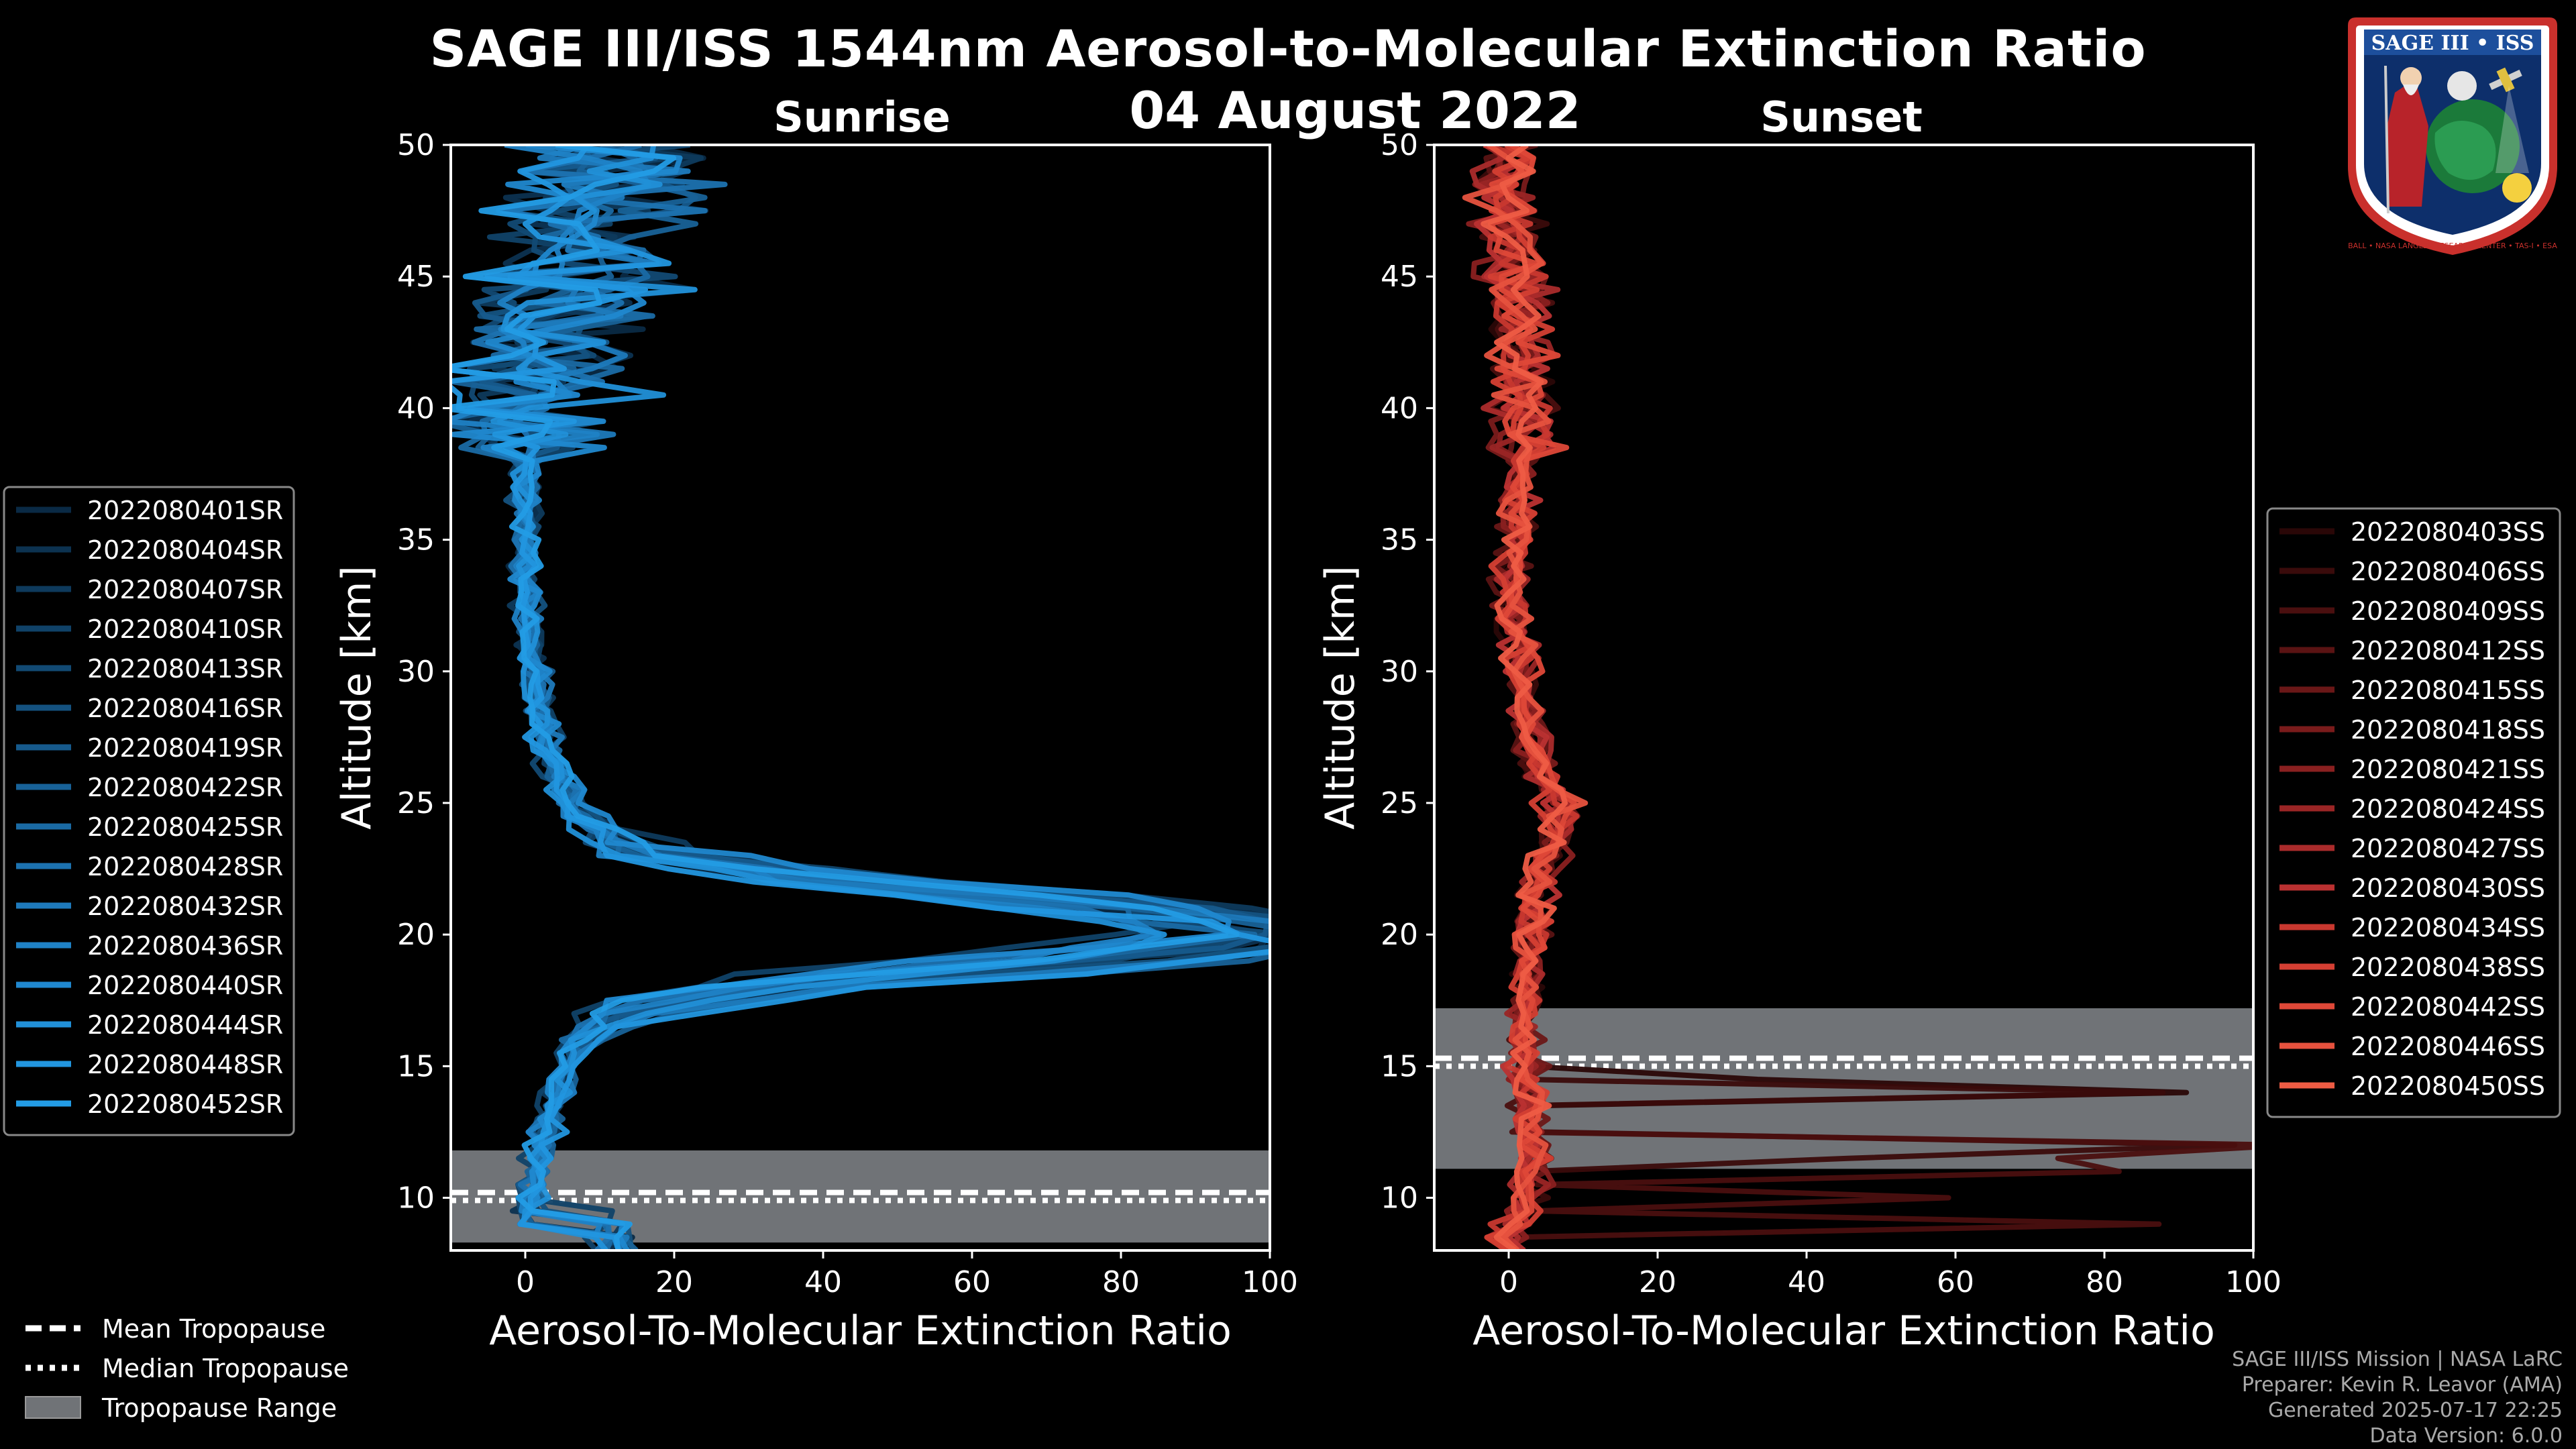  I want to click on legend-entry-label: 2022080450SS, so click(2448, 1086).